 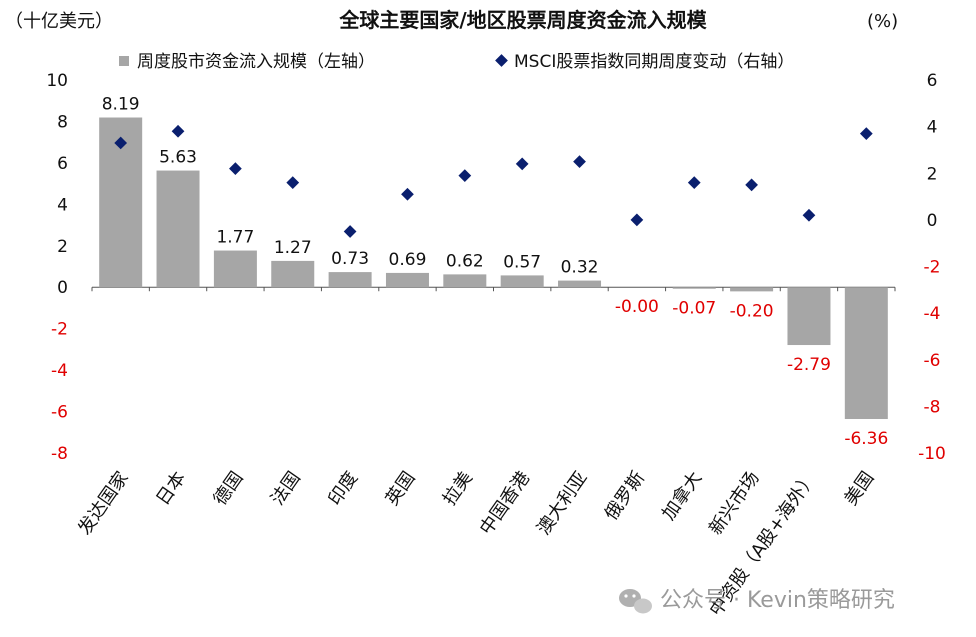 What do you see at coordinates (866, 439) in the screenshot?
I see `bar-data-label: -6.36` at bounding box center [866, 439].